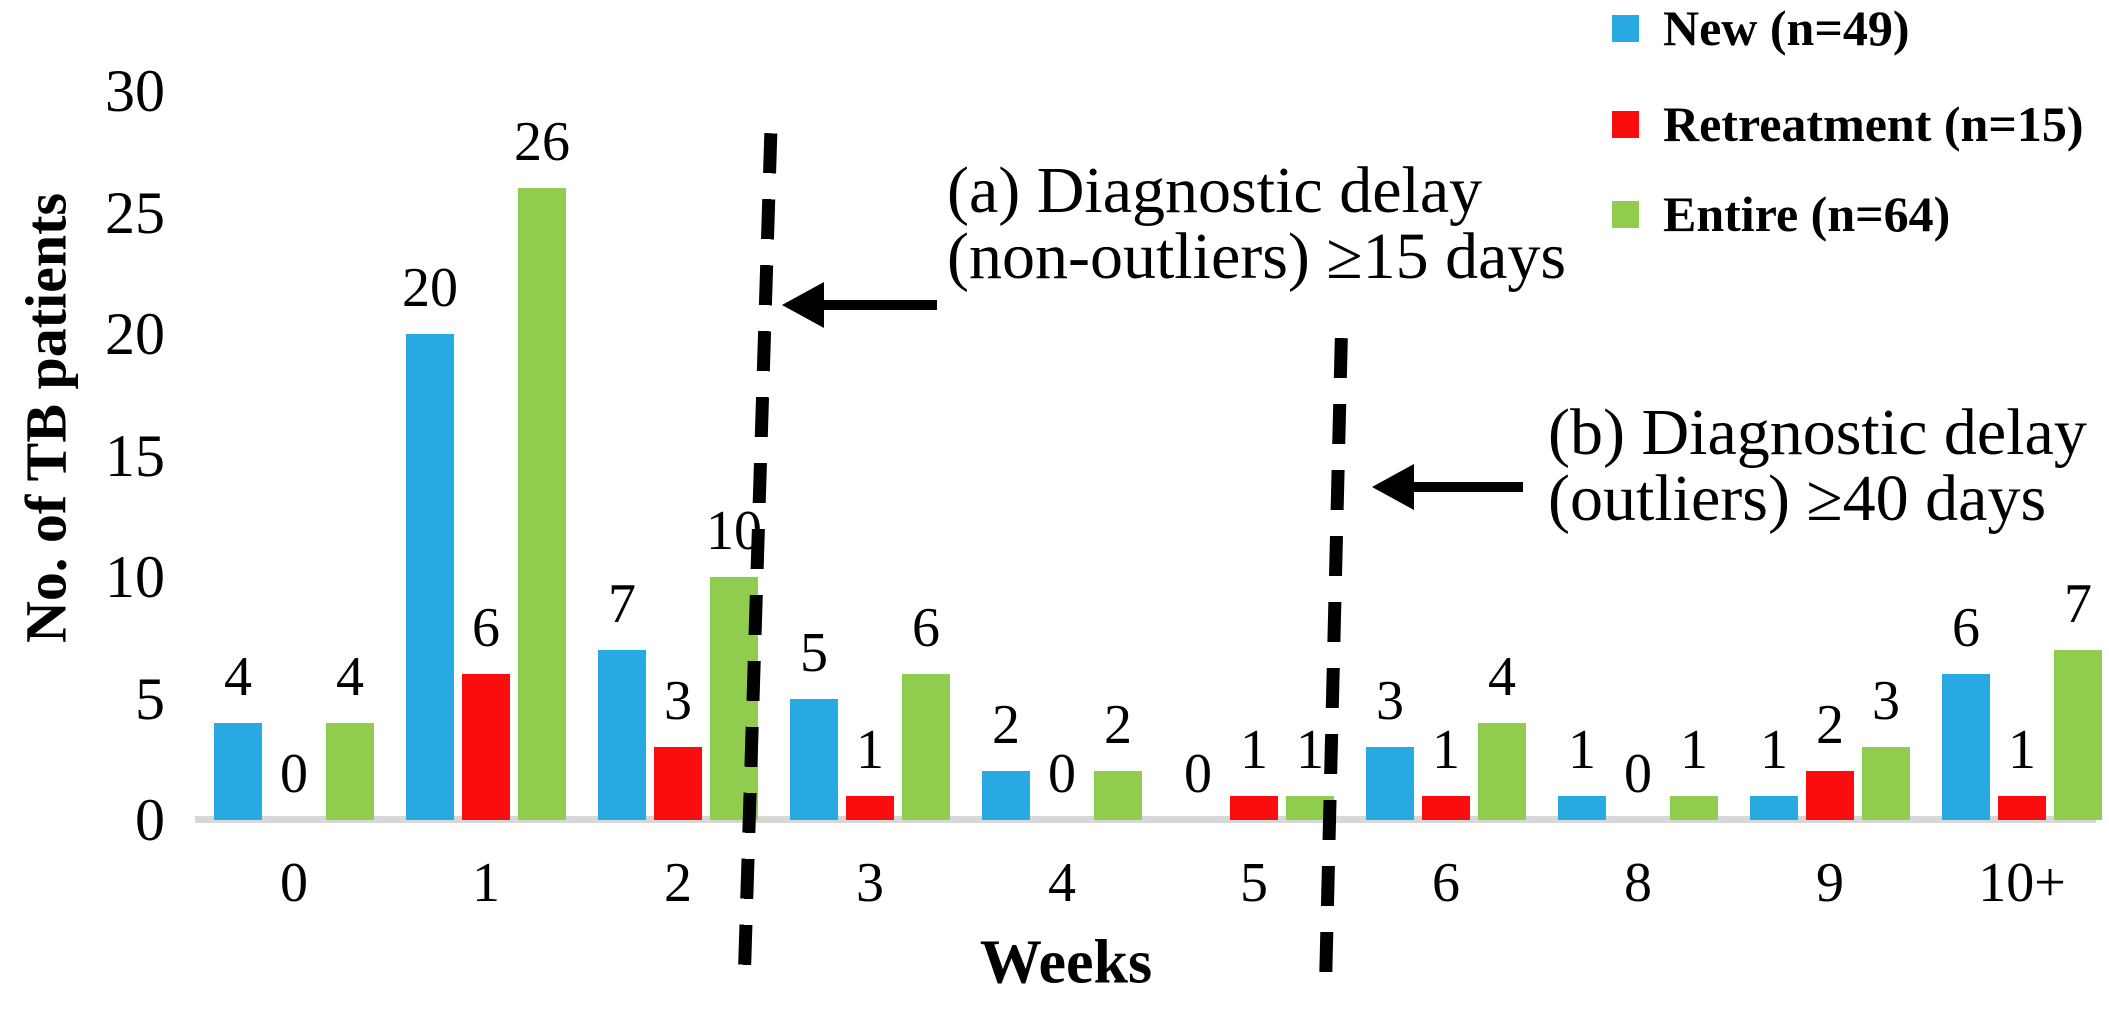 The image size is (2109, 1017). What do you see at coordinates (1066, 962) in the screenshot?
I see `x-axis-title: Weeks` at bounding box center [1066, 962].